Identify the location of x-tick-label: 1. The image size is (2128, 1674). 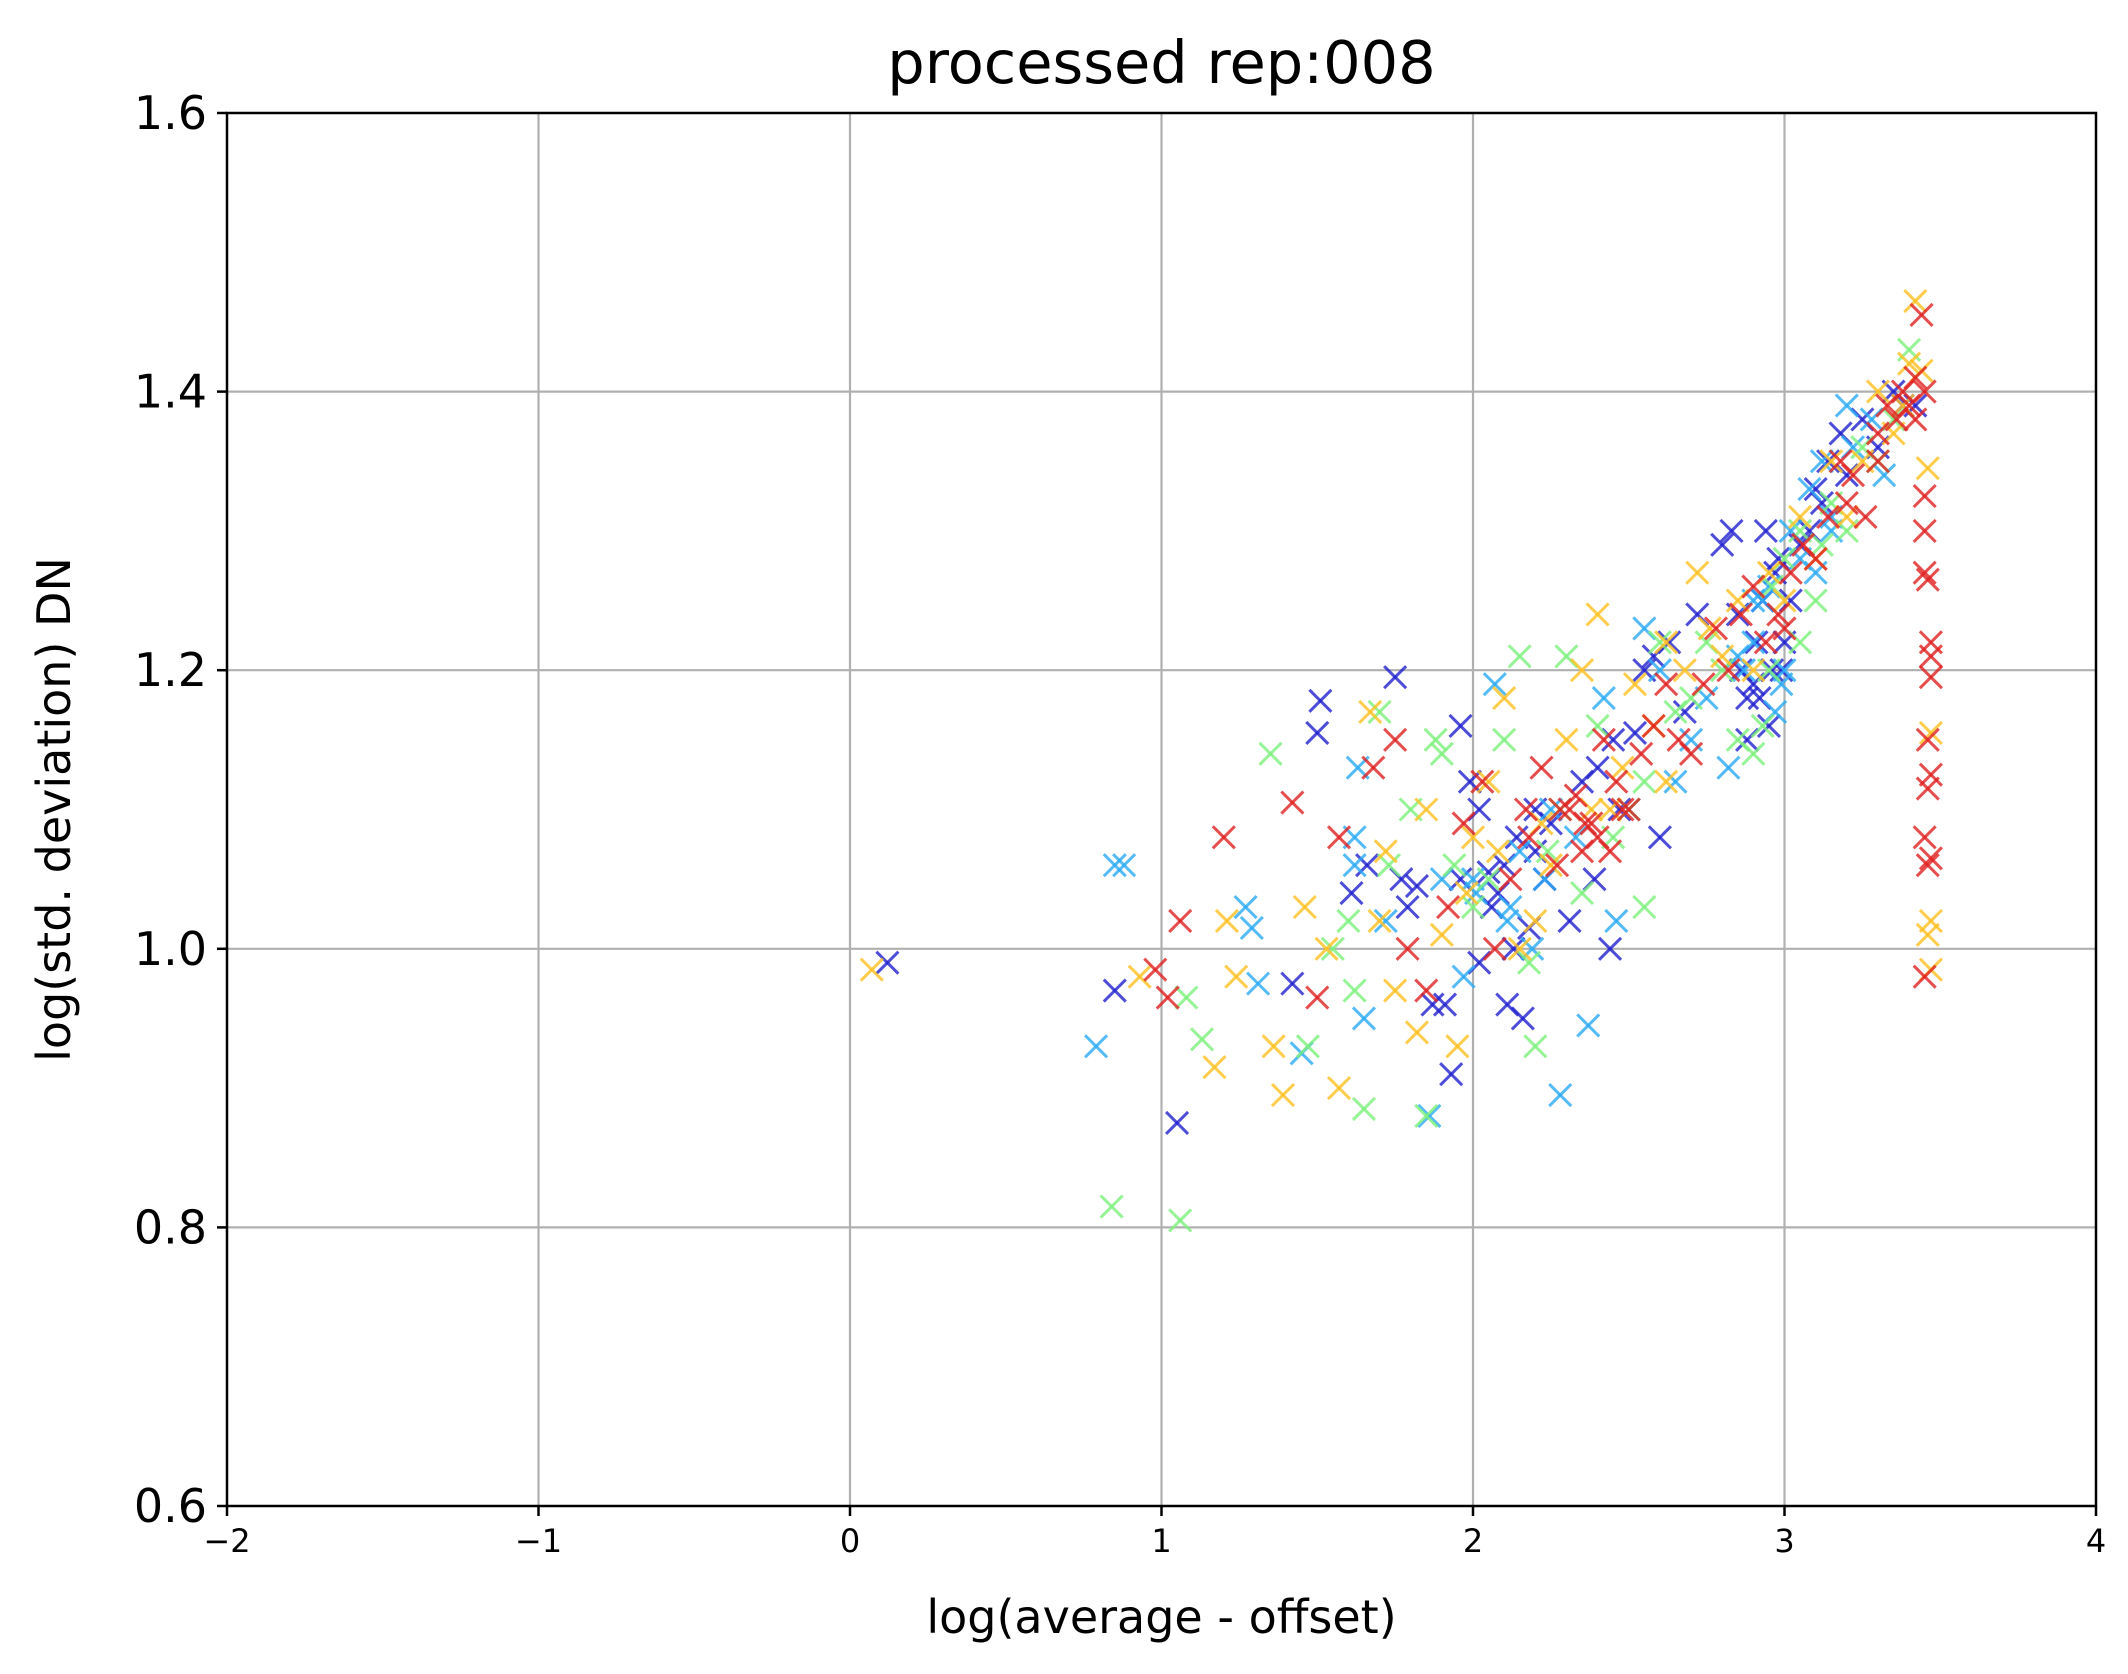
(1161, 1541).